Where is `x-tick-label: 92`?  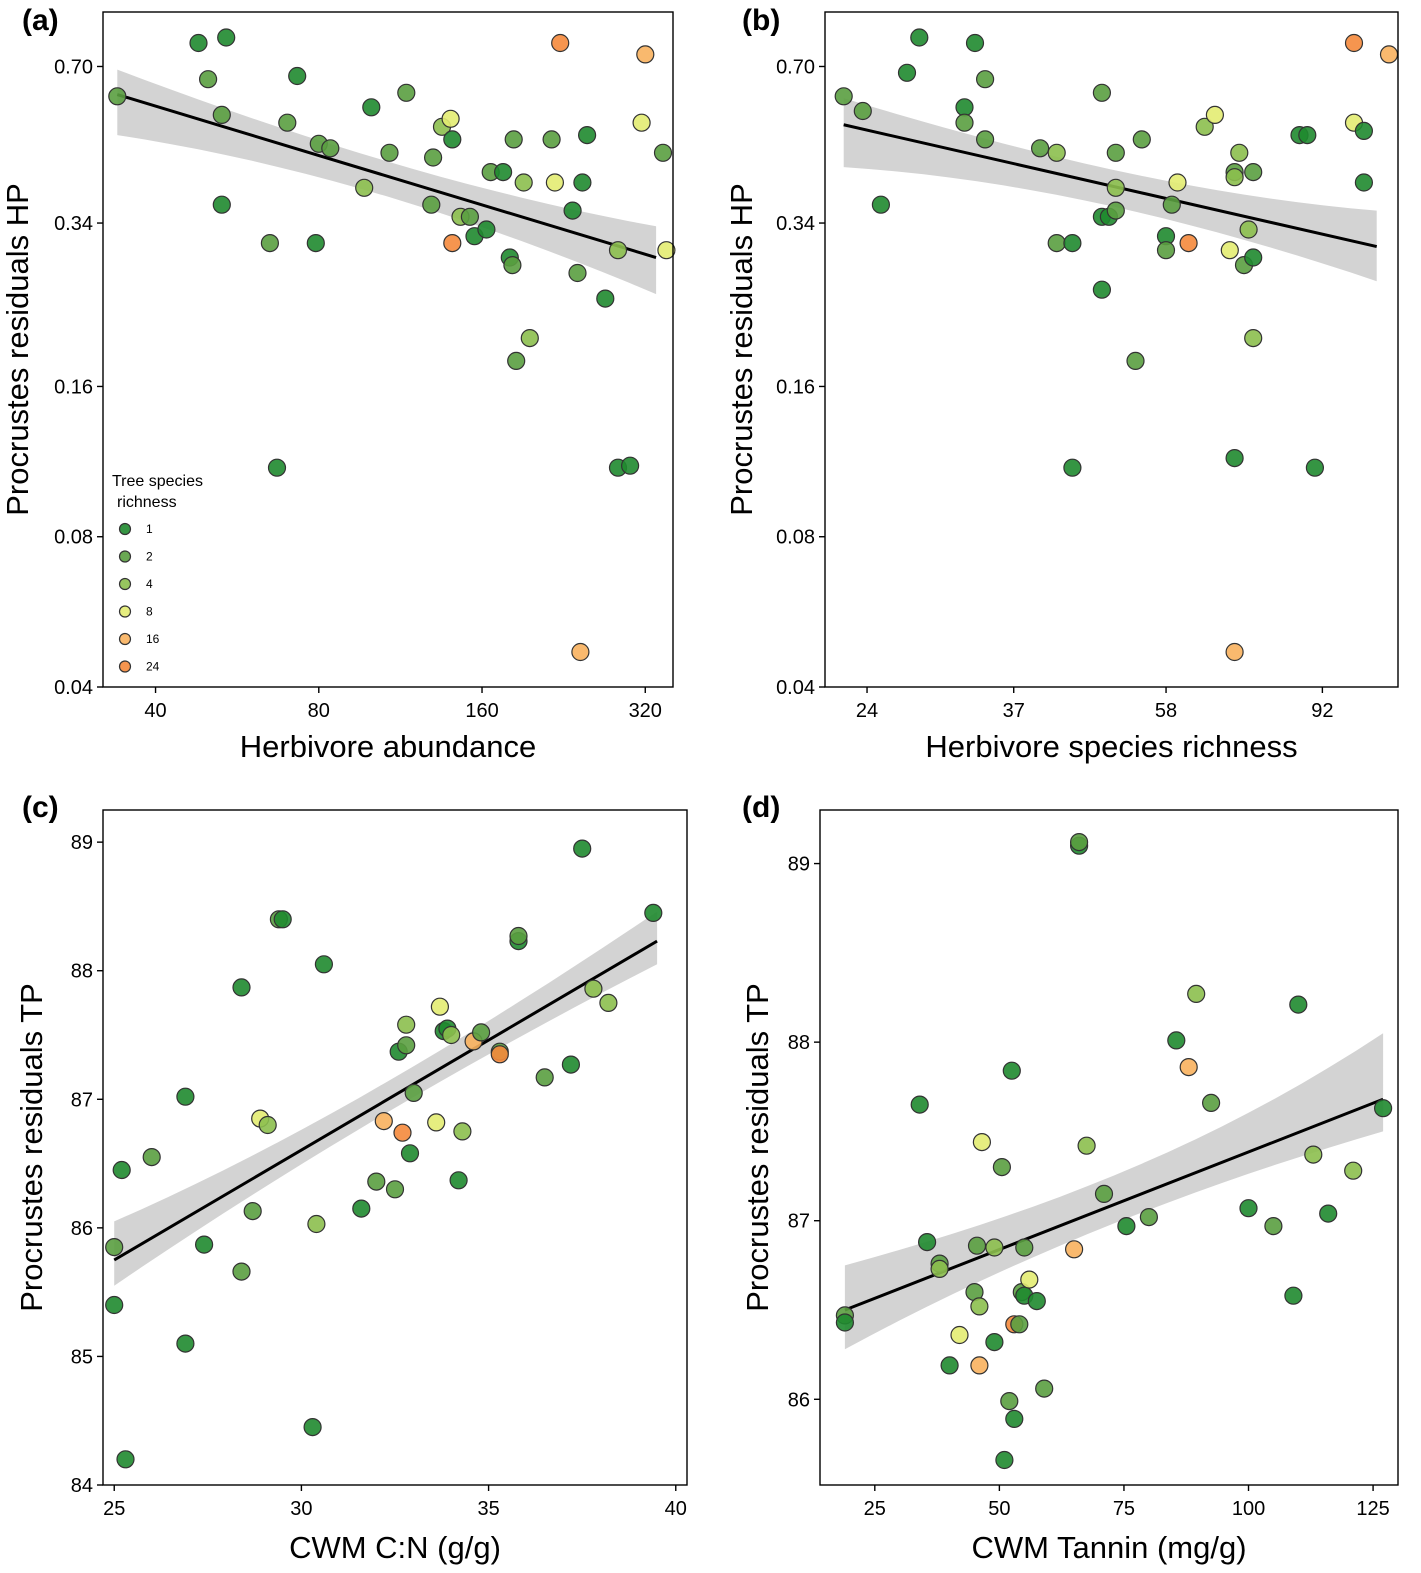
x-tick-label: 92 is located at coordinates (1322, 711).